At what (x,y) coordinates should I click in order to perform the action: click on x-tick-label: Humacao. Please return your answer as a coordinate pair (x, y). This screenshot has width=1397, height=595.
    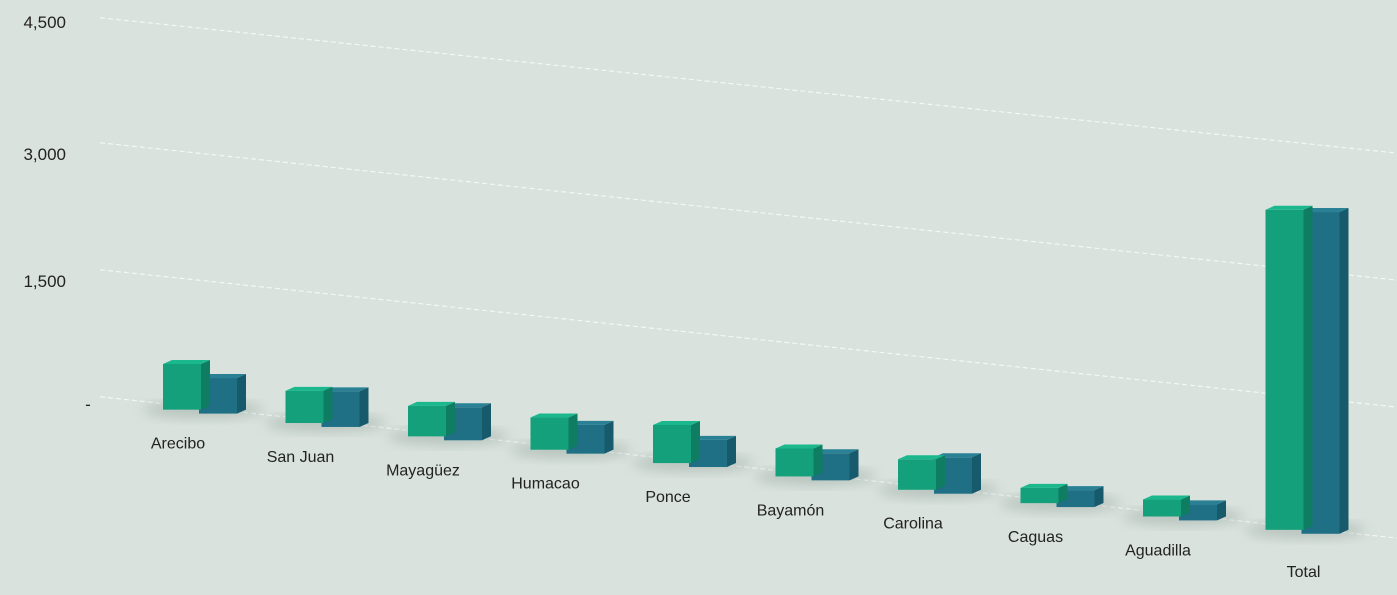
    Looking at the image, I should click on (545, 484).